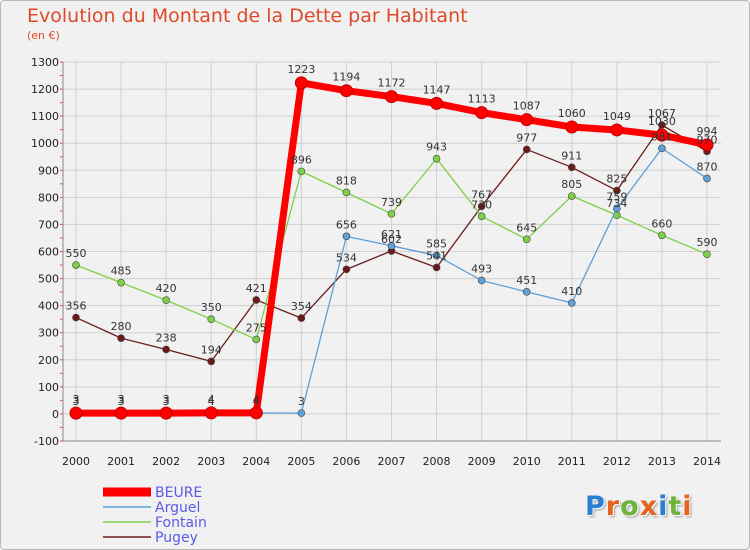 The width and height of the screenshot is (750, 550). I want to click on x-tick-label: 2006, so click(346, 461).